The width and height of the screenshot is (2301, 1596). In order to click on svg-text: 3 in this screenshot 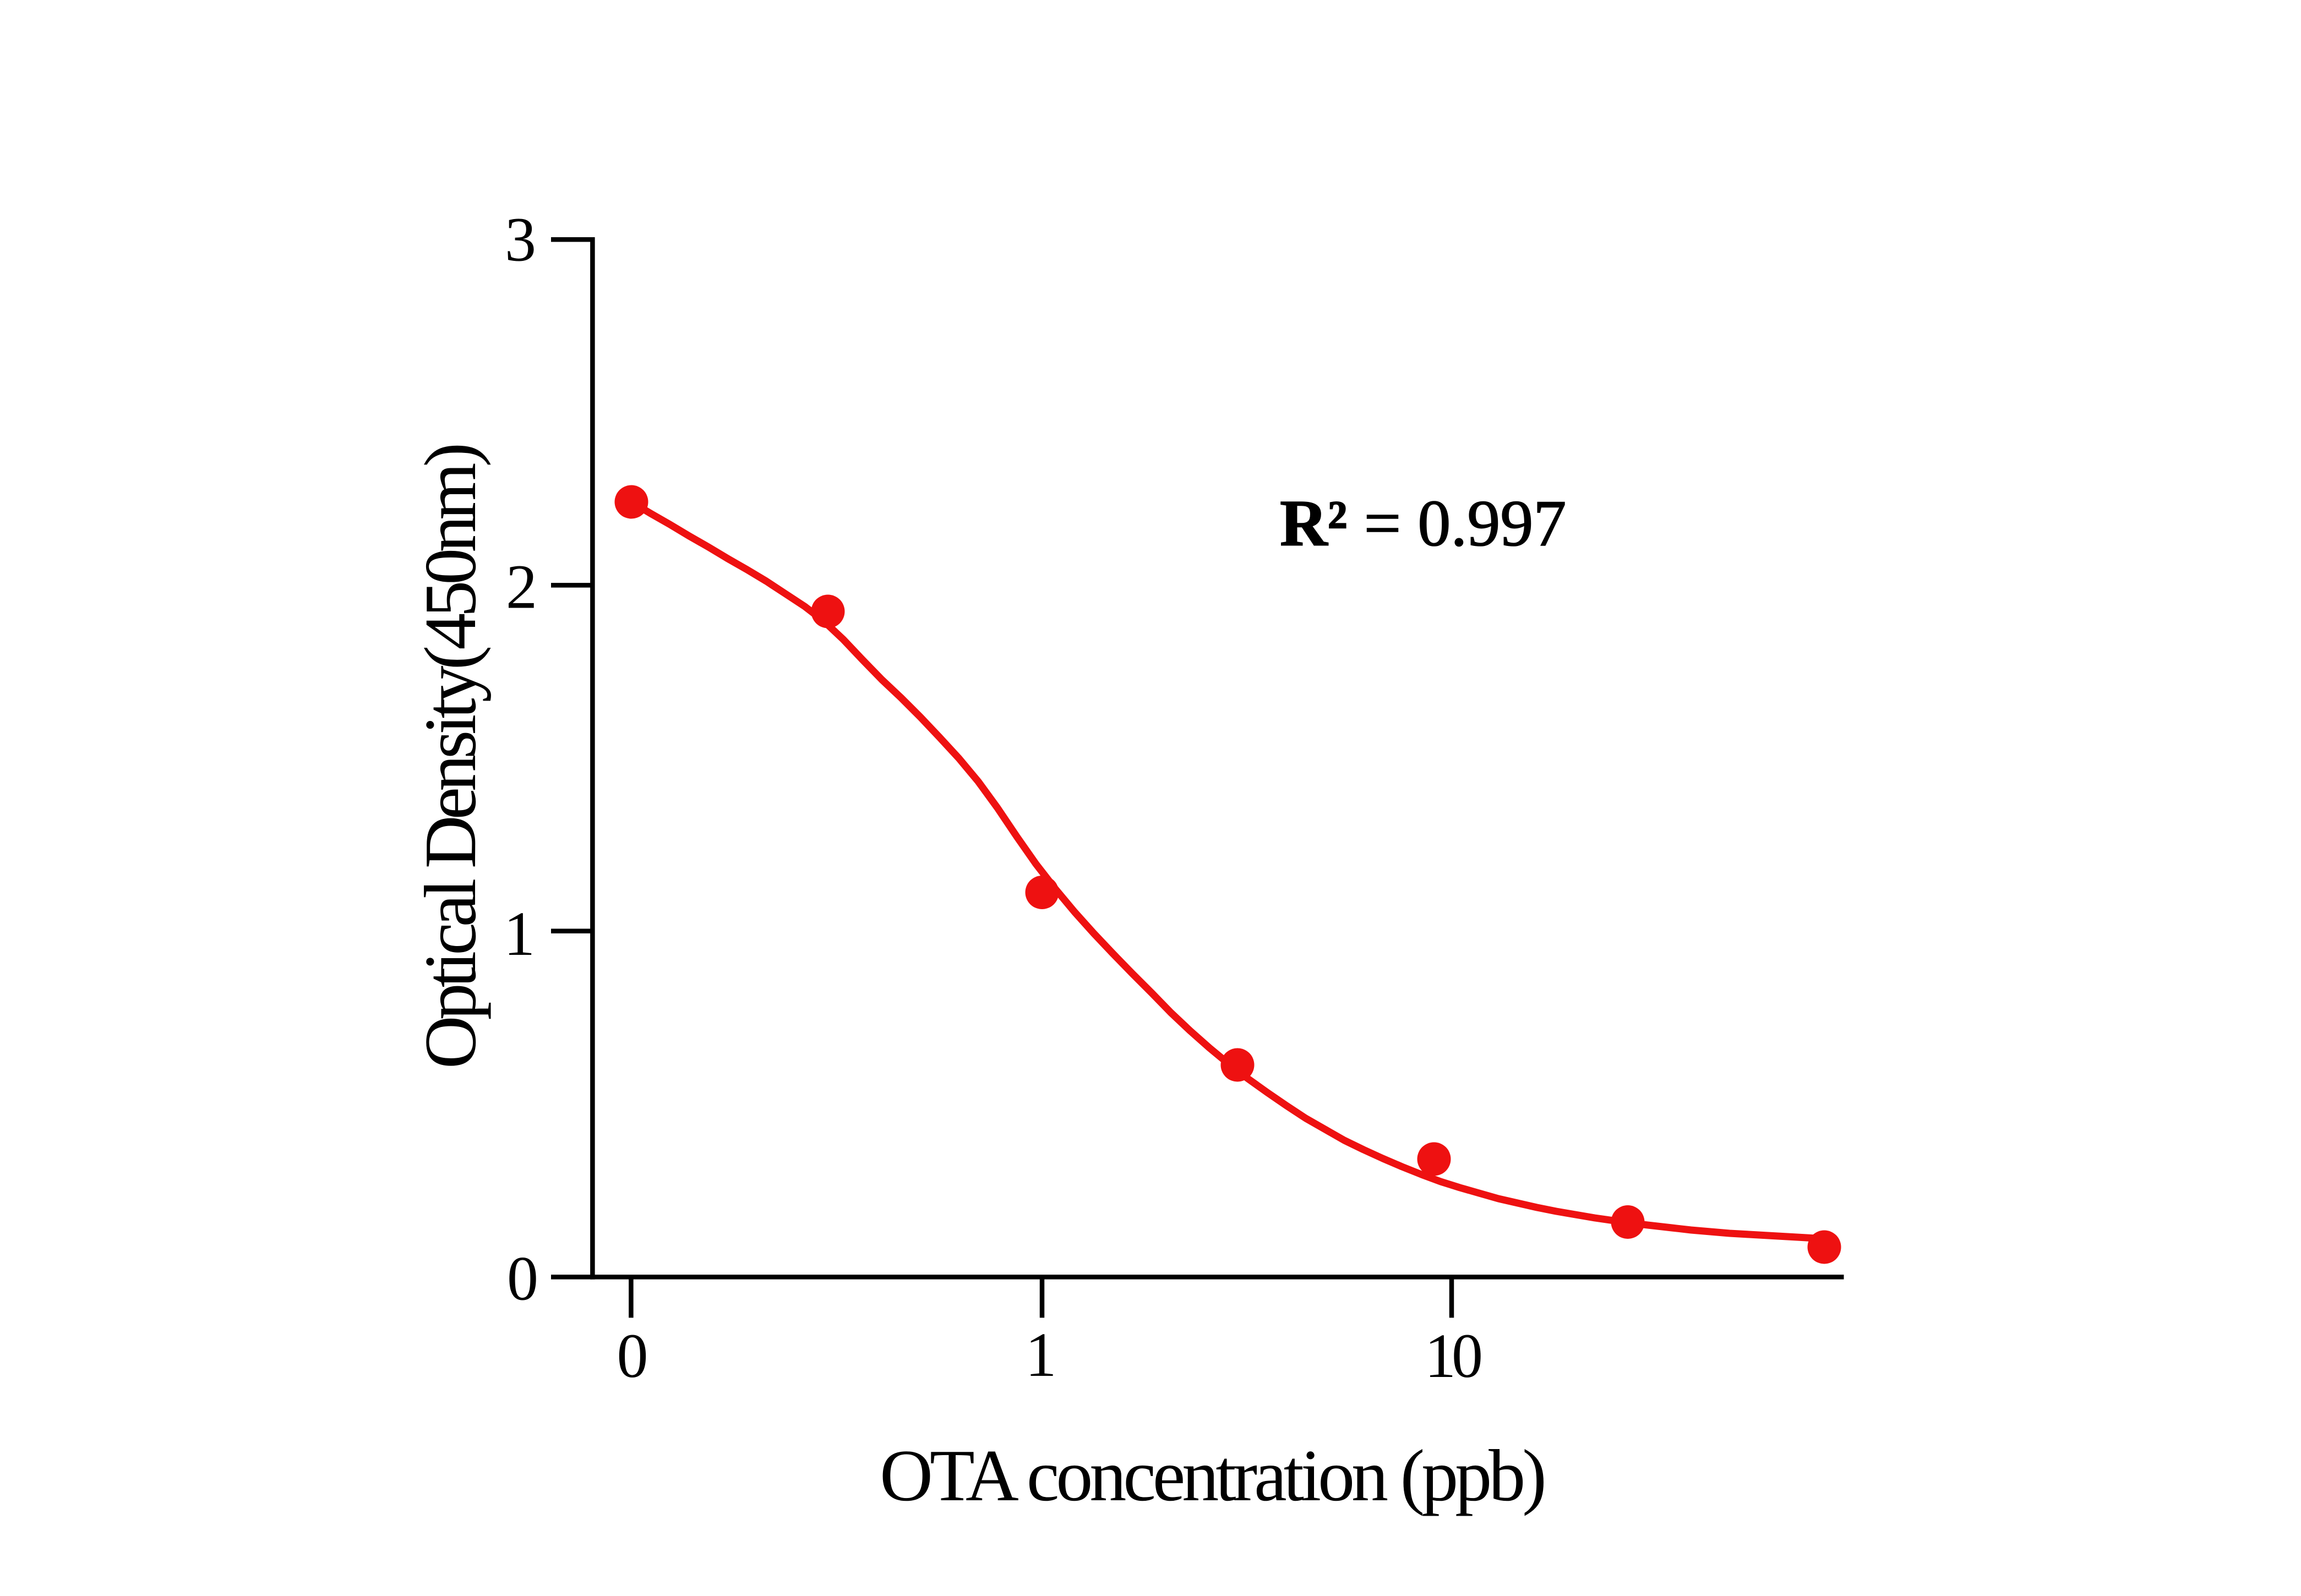, I will do `click(520, 240)`.